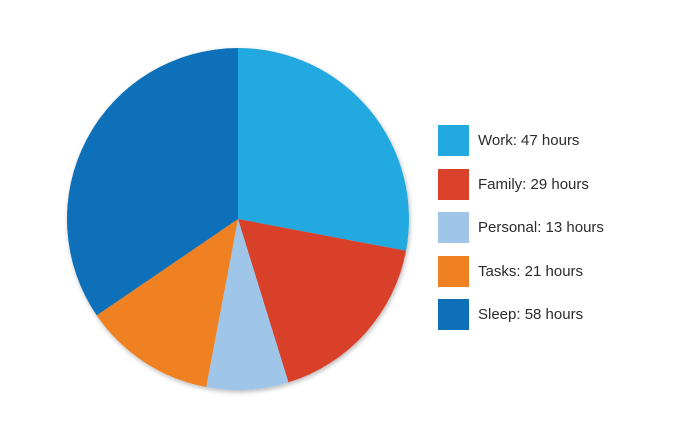 The width and height of the screenshot is (700, 442). Describe the element at coordinates (541, 228) in the screenshot. I see `legend-label-personal: Personal: 13 hours` at that location.